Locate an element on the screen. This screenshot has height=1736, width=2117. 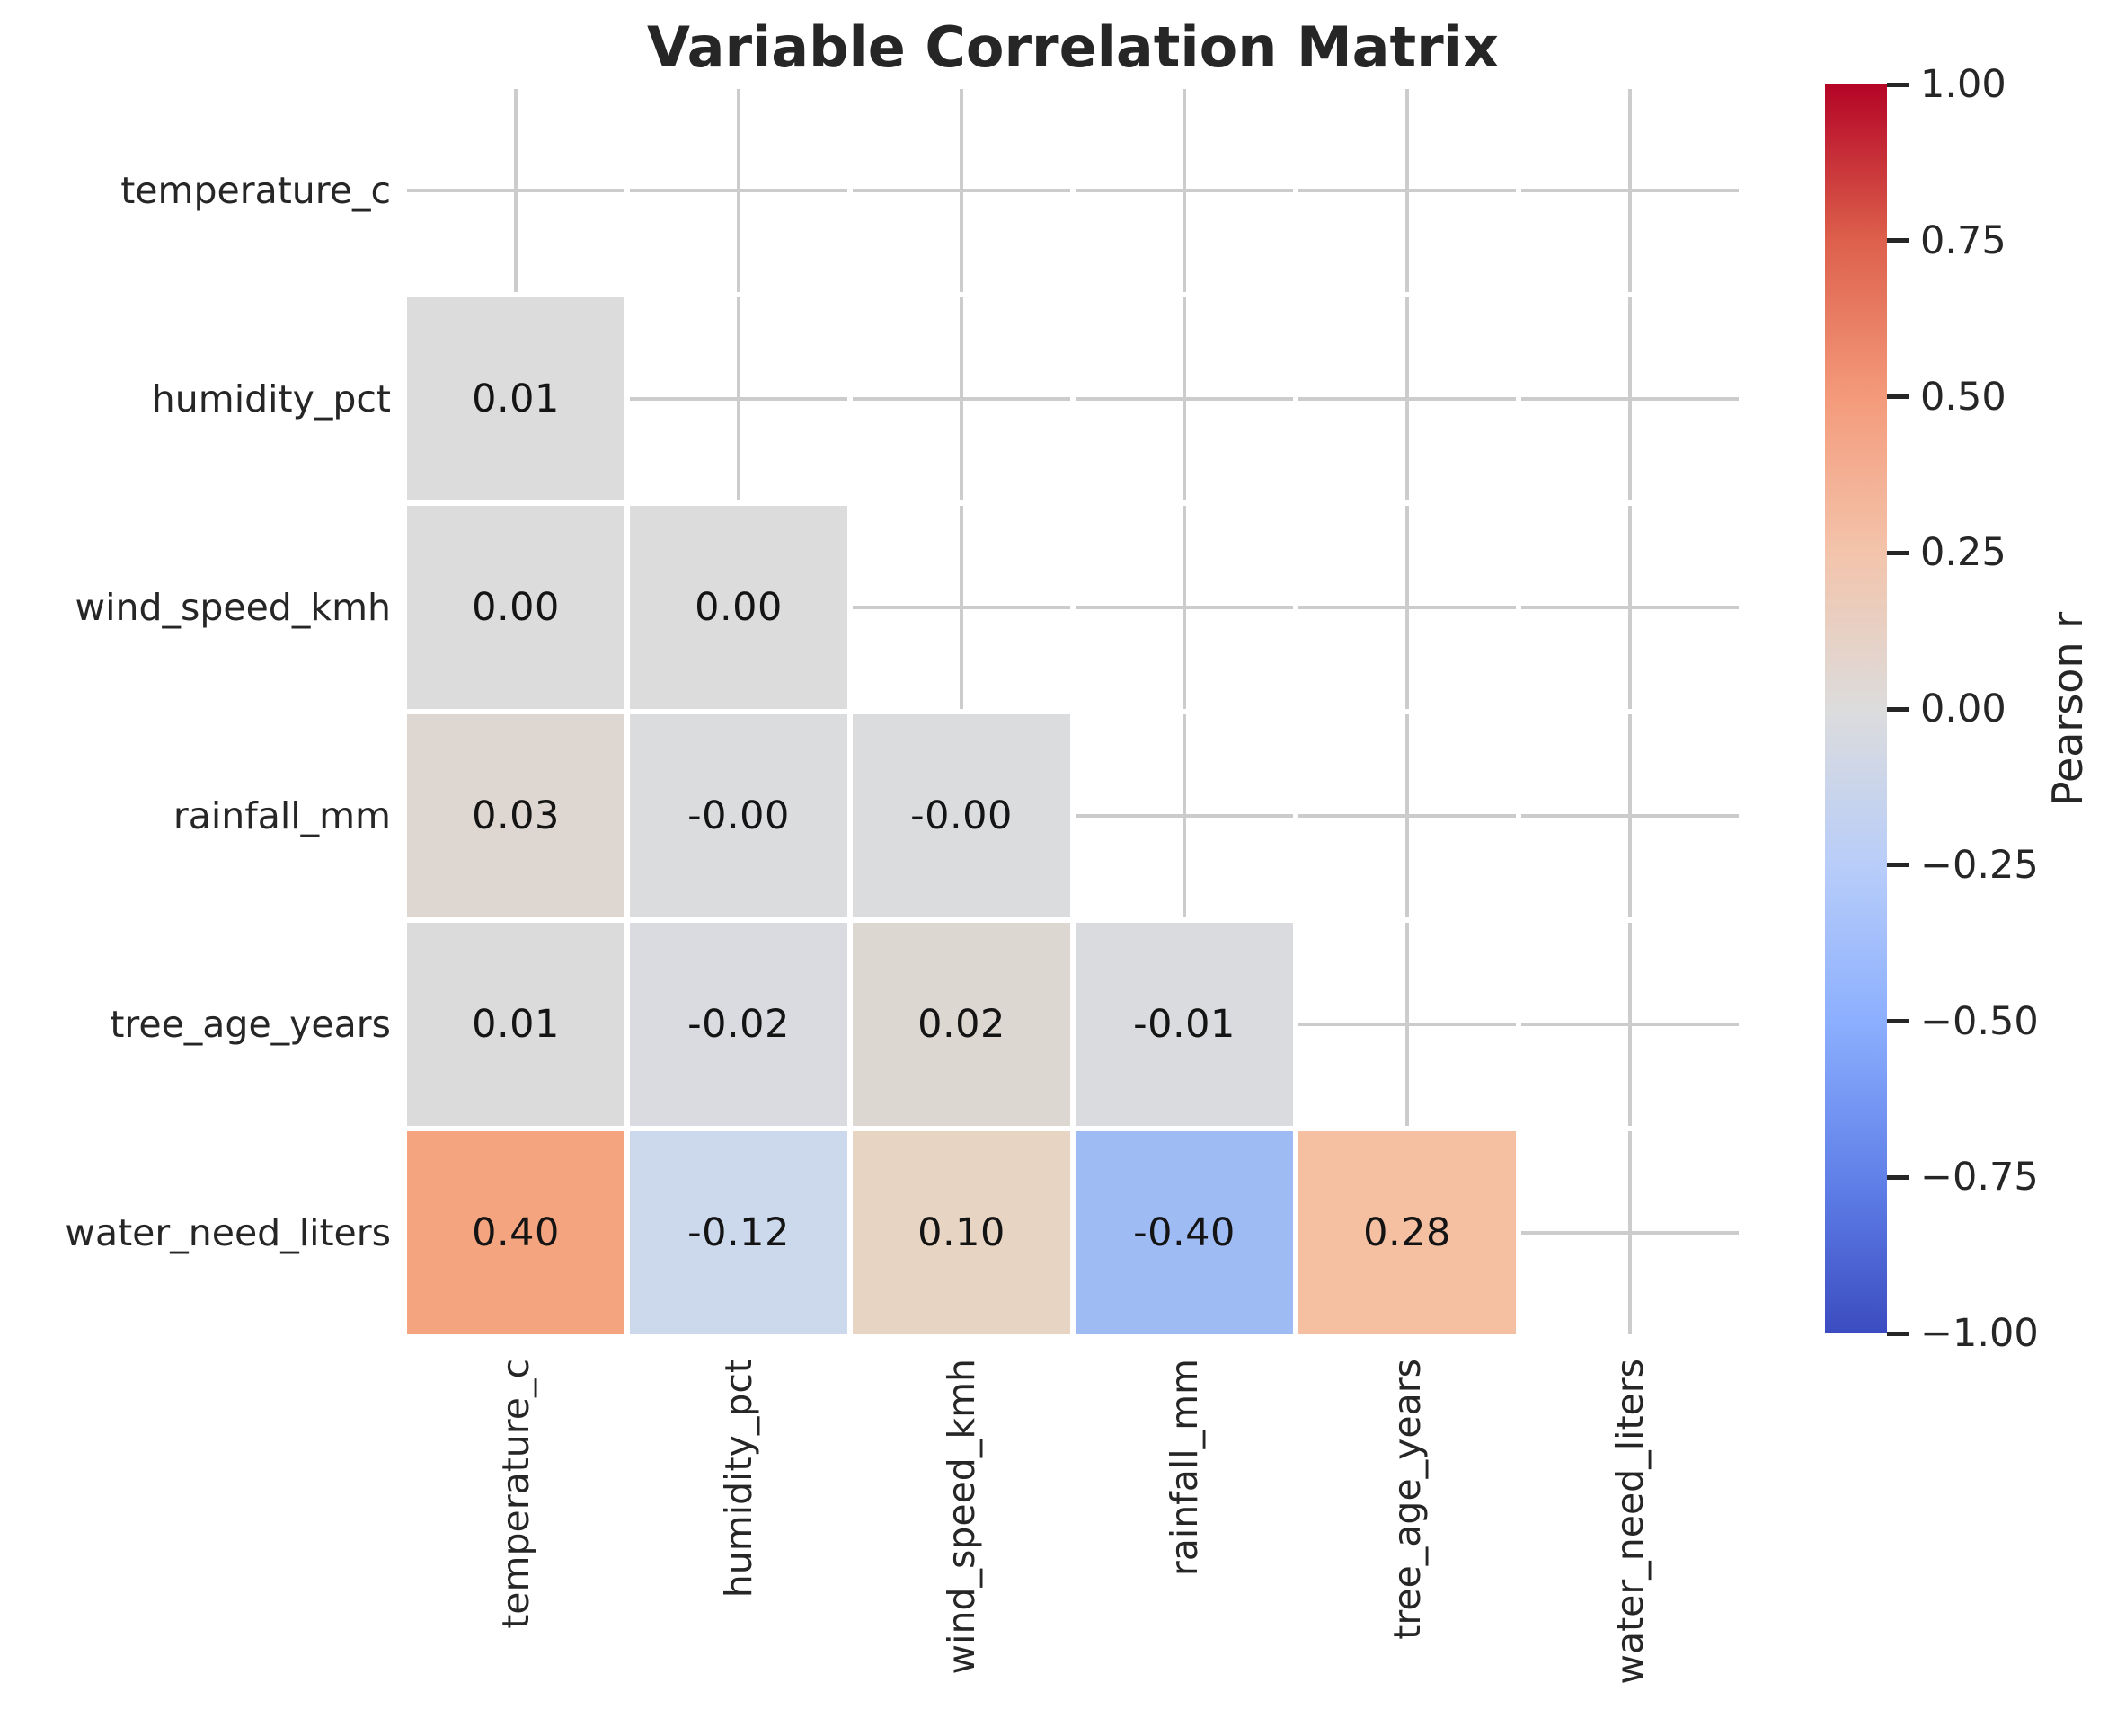
y-tick-label-tree_age_years: tree_age_years is located at coordinates (250, 1024).